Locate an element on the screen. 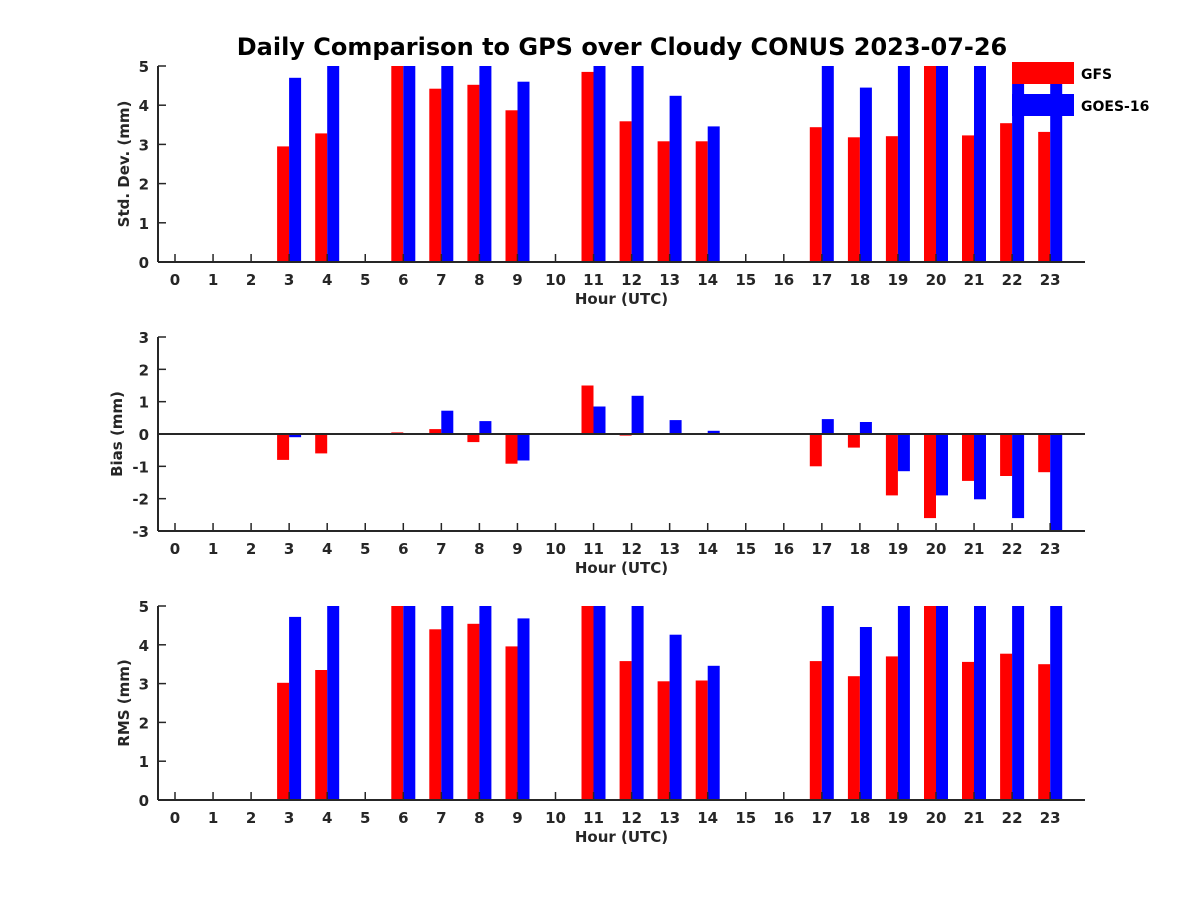  x-tick-label: 13 is located at coordinates (669, 549).